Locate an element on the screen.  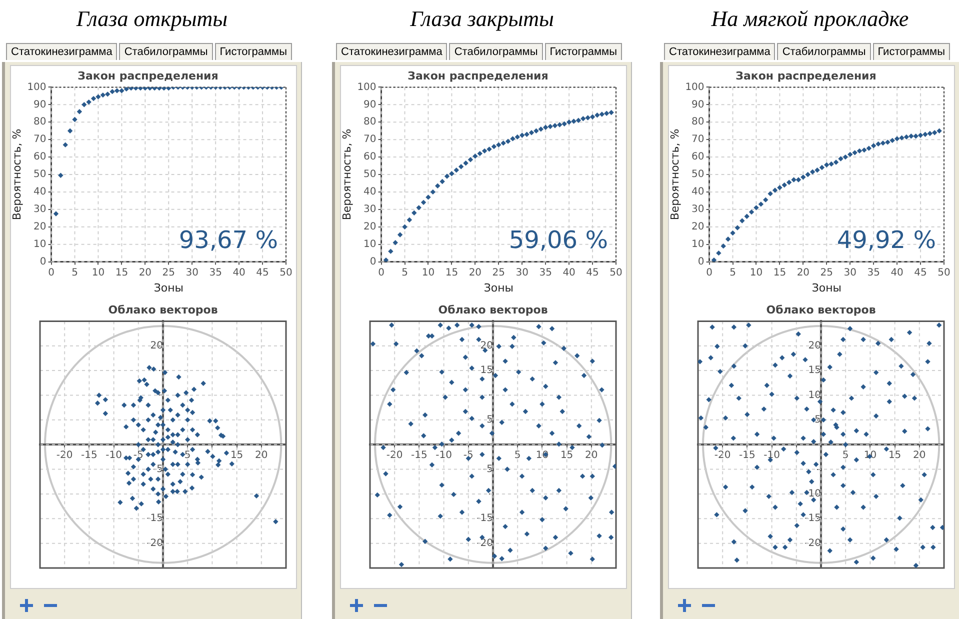
text: Гистограммы is located at coordinates (911, 51).